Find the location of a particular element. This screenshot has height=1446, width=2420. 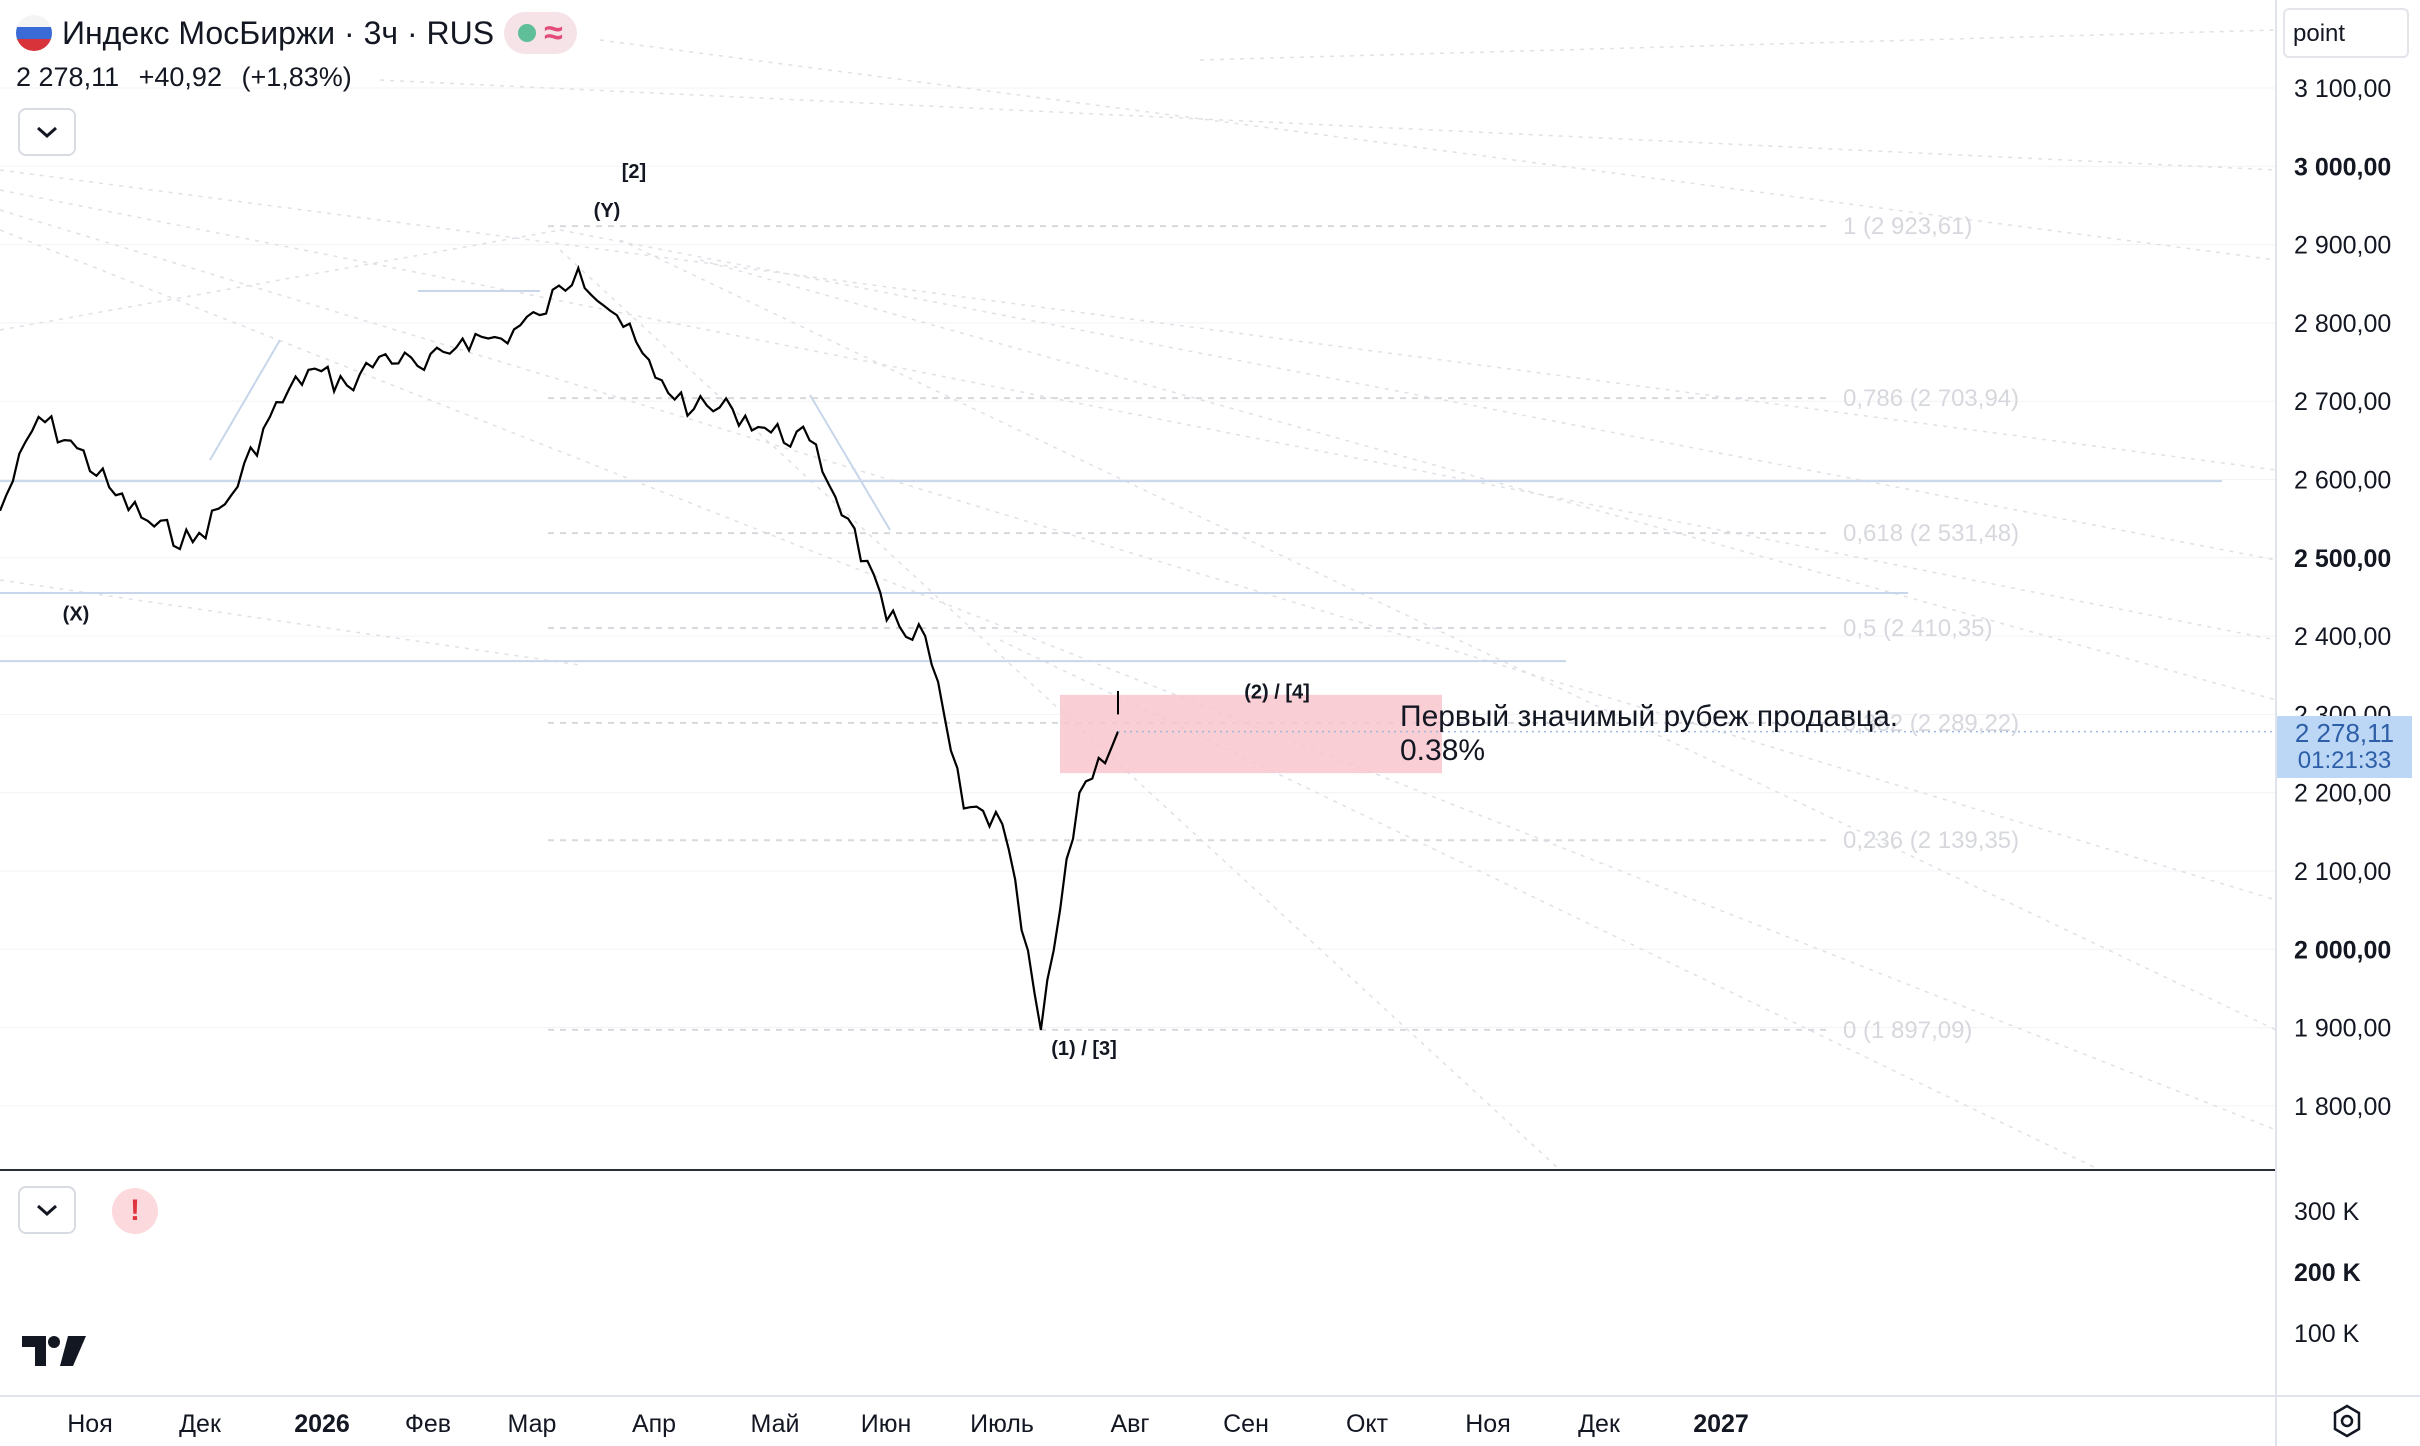

time-tick-label: Апр is located at coordinates (654, 1424).